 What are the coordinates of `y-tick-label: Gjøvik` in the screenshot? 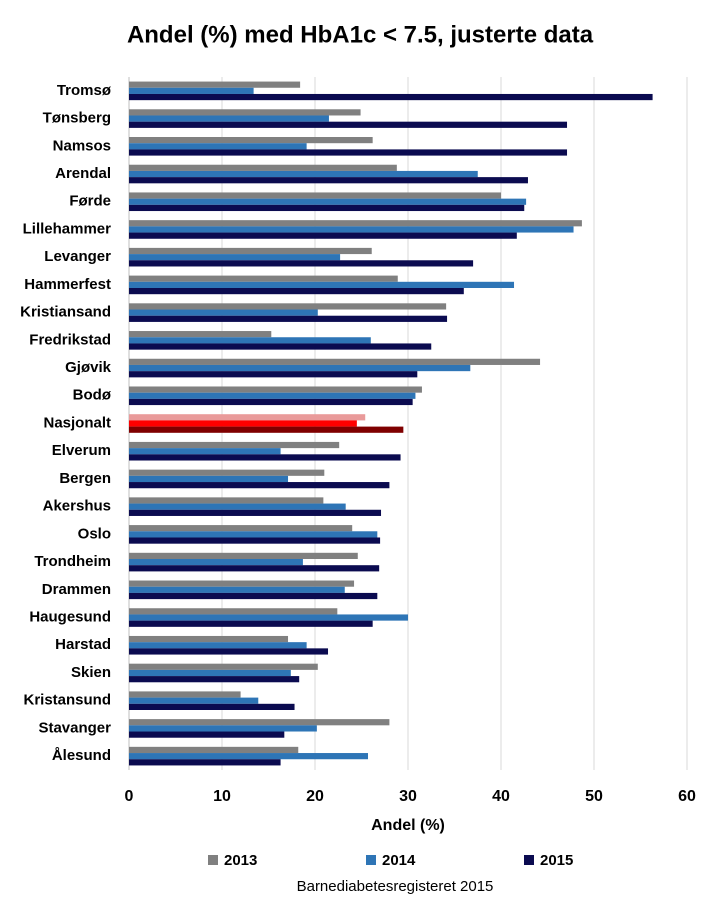 It's located at (88, 367).